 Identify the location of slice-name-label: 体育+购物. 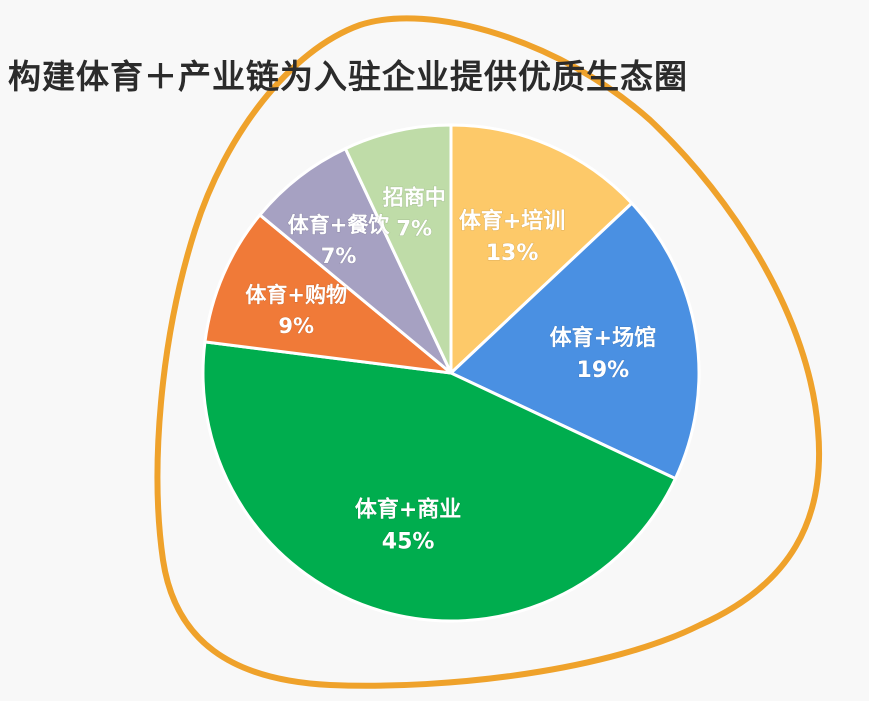
(296, 295).